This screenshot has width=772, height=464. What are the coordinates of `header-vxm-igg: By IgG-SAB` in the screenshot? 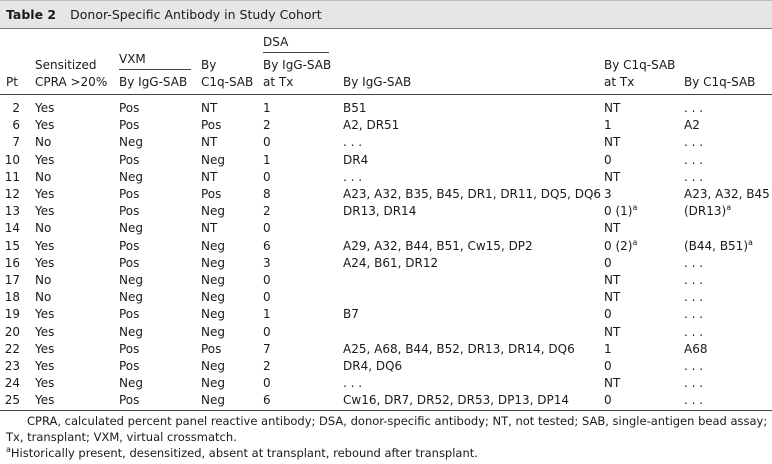 It's located at (153, 82).